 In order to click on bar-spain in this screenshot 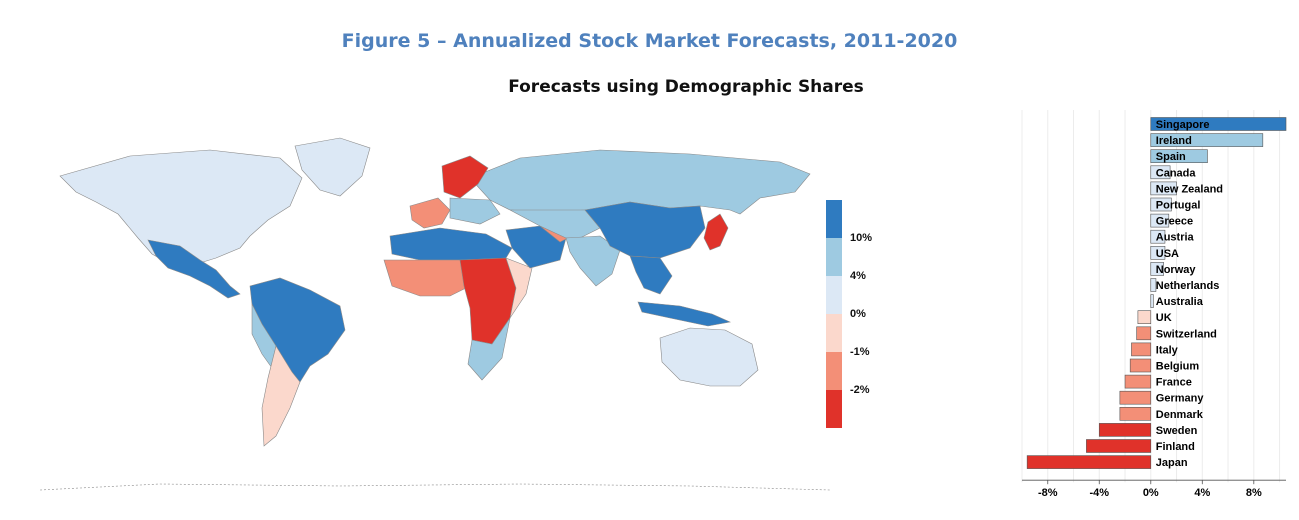, I will do `click(1179, 156)`.